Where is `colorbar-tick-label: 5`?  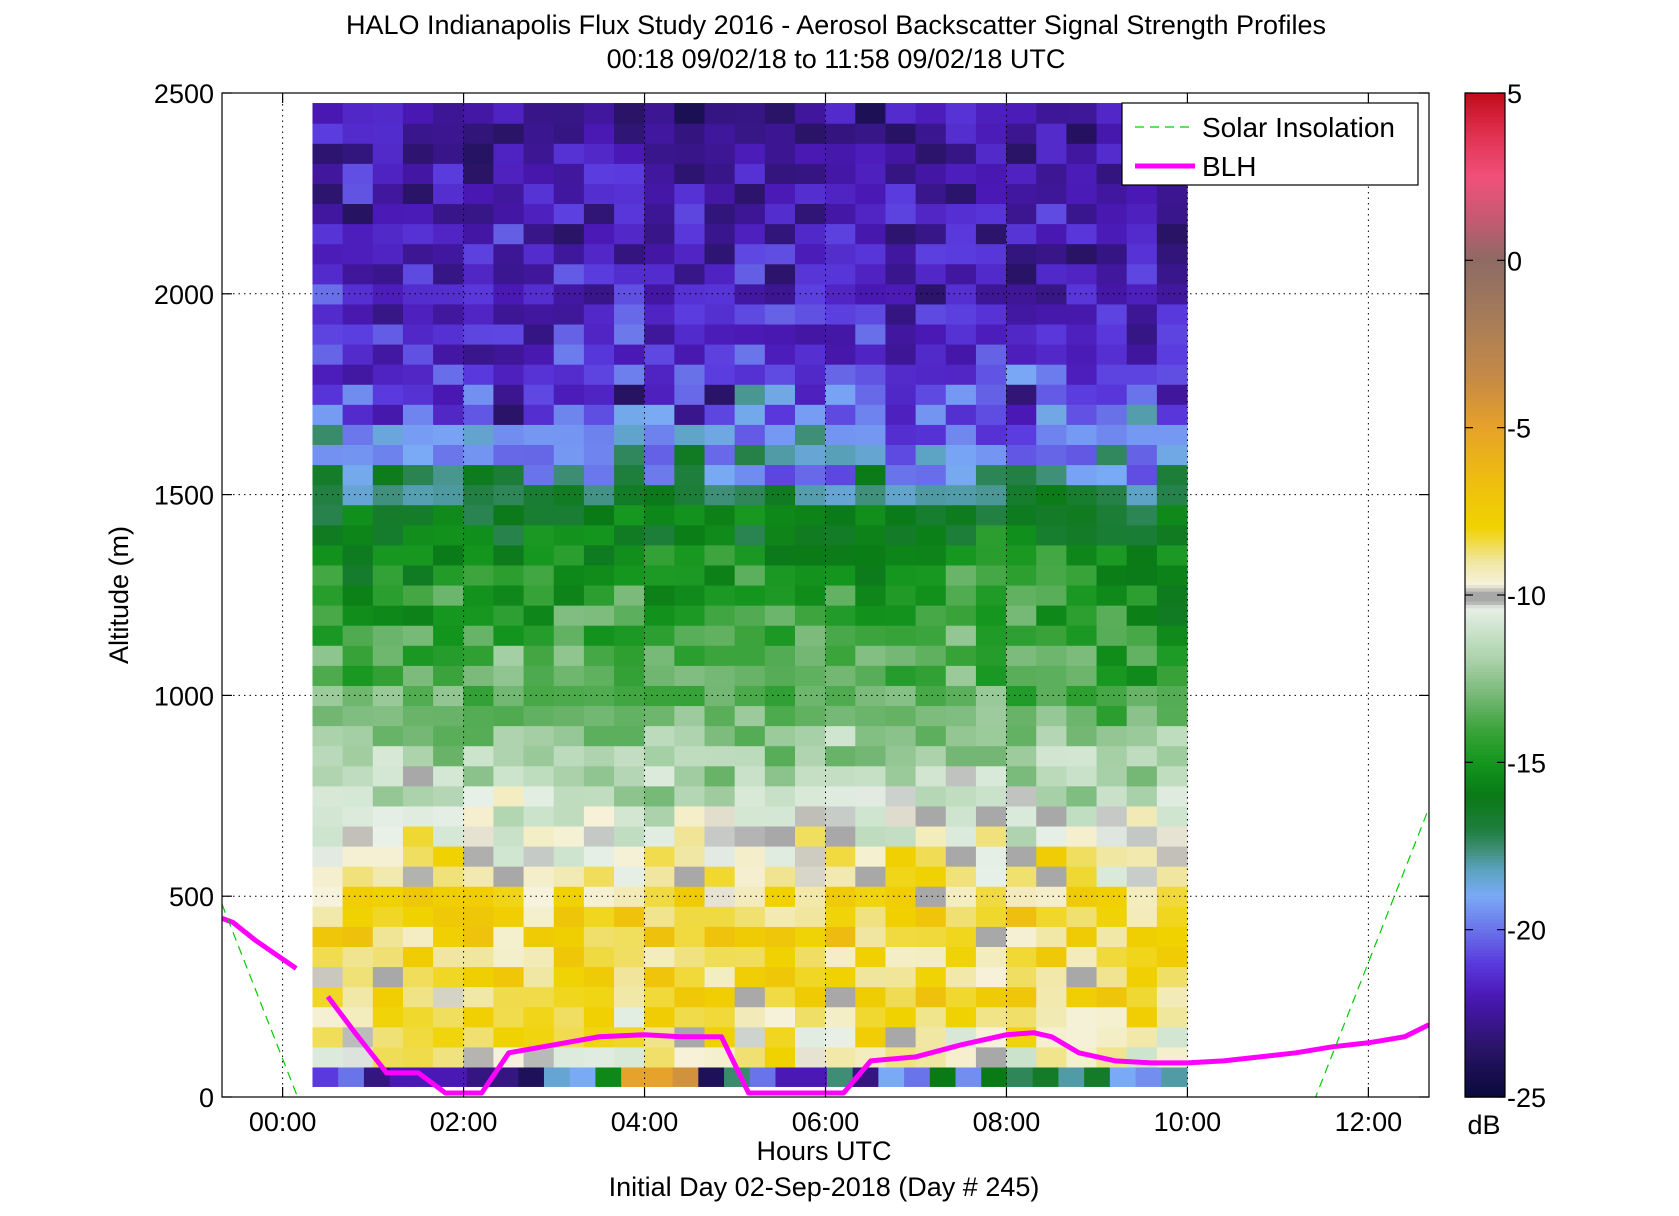 colorbar-tick-label: 5 is located at coordinates (1514, 94).